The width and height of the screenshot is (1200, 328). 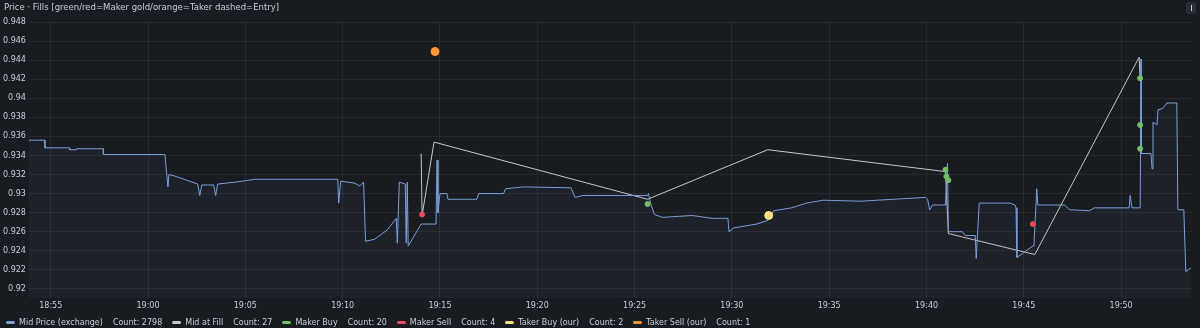 What do you see at coordinates (14, 41) in the screenshot?
I see `y-tick-label: 0.946` at bounding box center [14, 41].